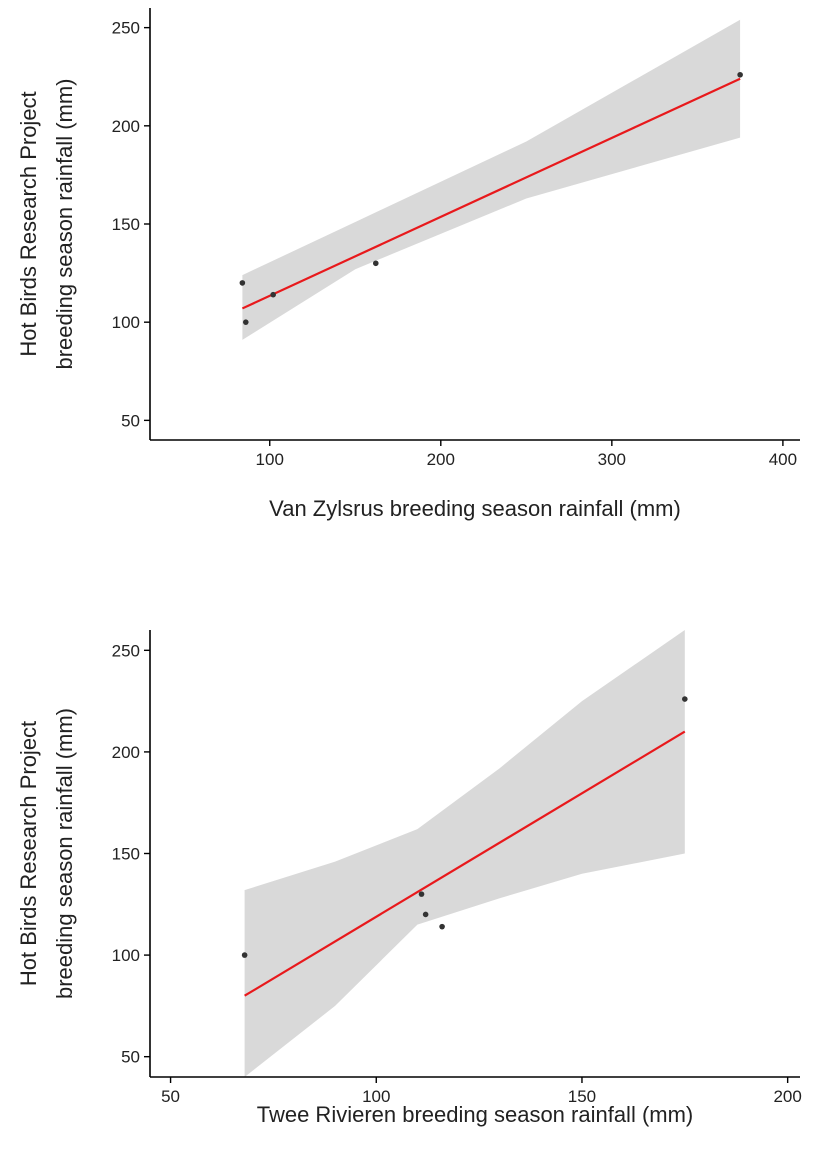 This screenshot has height=1155, width=815. What do you see at coordinates (126, 322) in the screenshot?
I see `chart-top-y-tick-label-100: 100` at bounding box center [126, 322].